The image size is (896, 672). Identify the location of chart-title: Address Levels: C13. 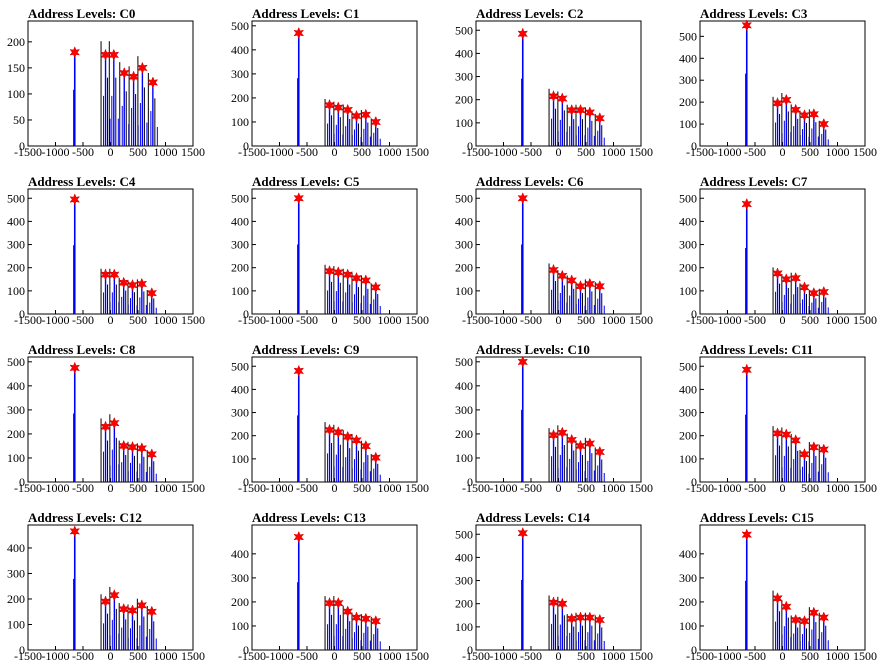
(309, 517).